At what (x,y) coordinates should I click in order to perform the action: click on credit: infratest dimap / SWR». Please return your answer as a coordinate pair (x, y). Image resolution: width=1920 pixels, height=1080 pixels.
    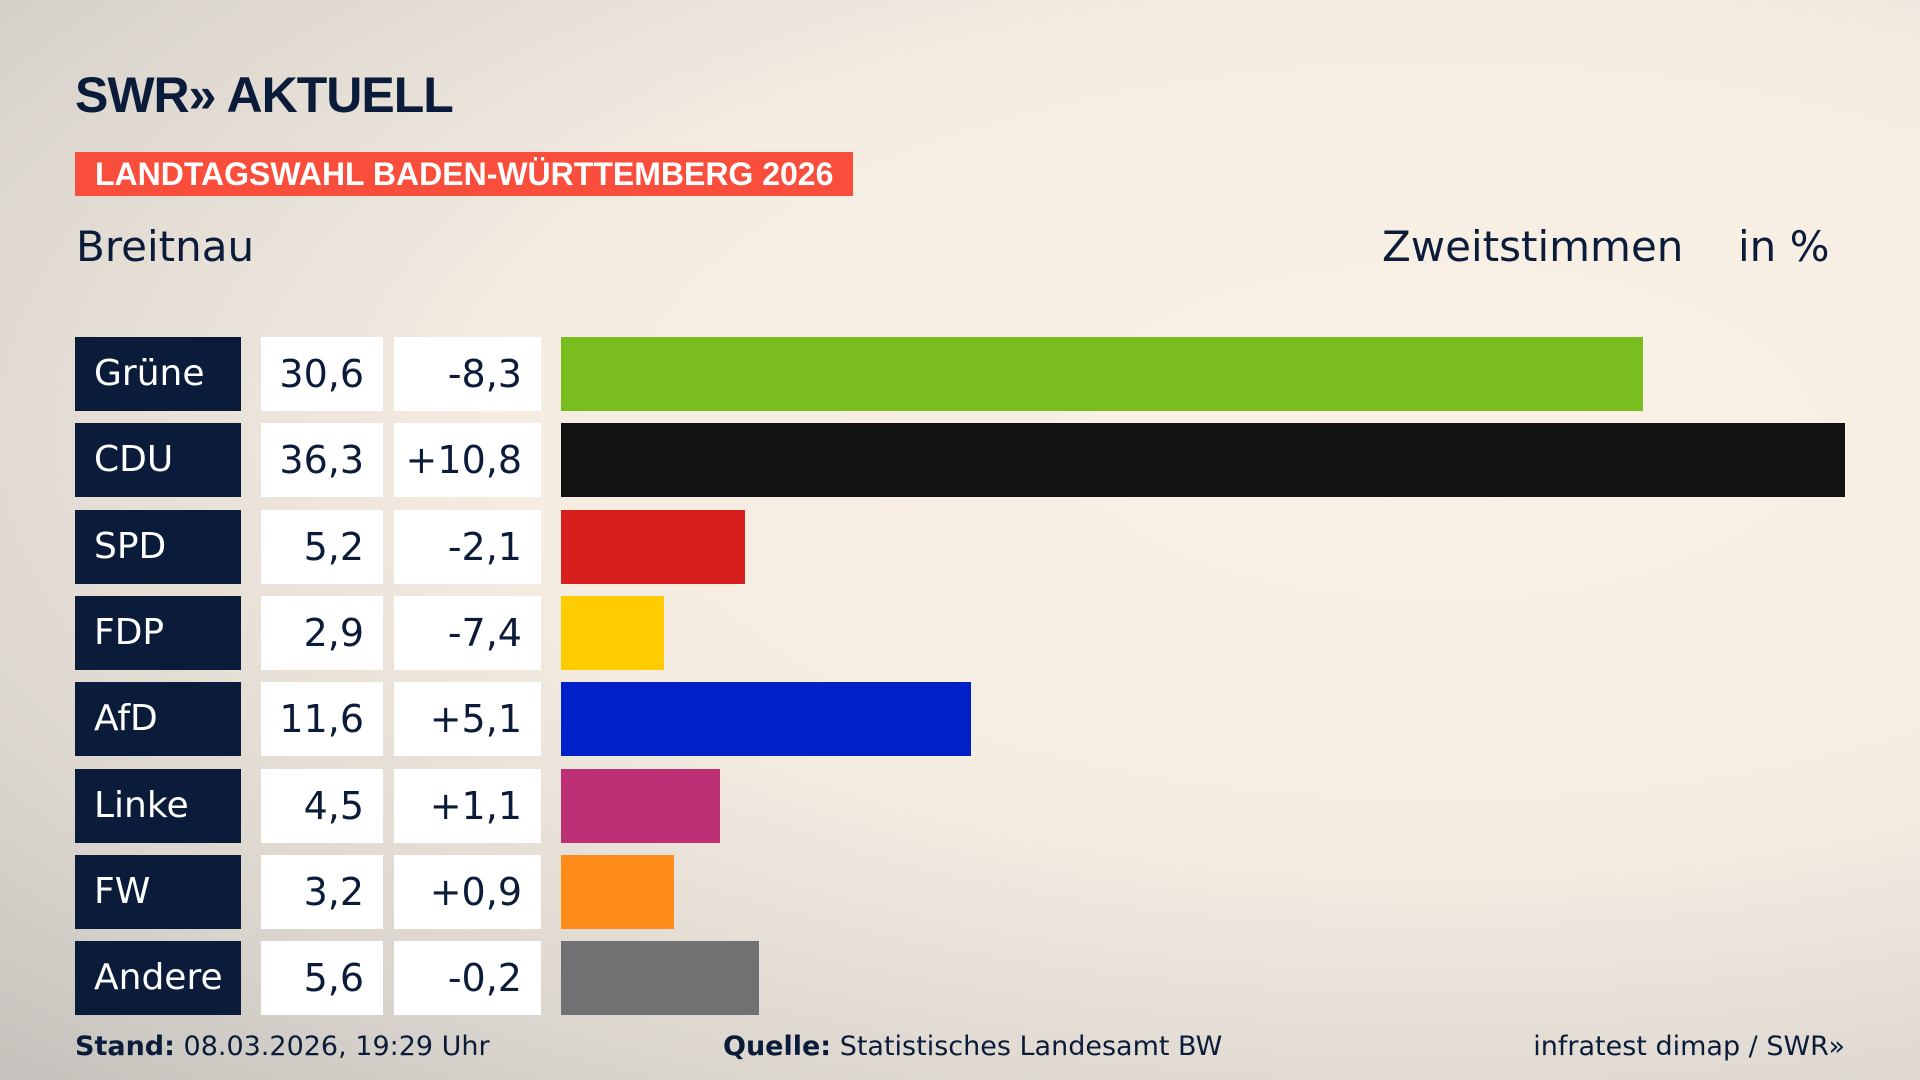
    Looking at the image, I should click on (1689, 1046).